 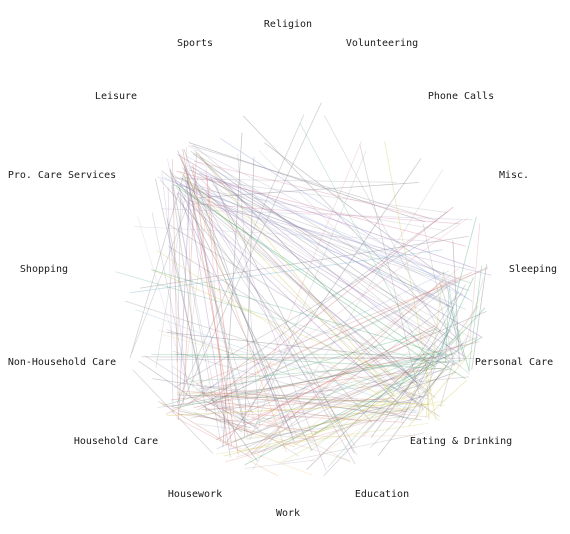 I want to click on node-label-misc: Misc., so click(x=514, y=175).